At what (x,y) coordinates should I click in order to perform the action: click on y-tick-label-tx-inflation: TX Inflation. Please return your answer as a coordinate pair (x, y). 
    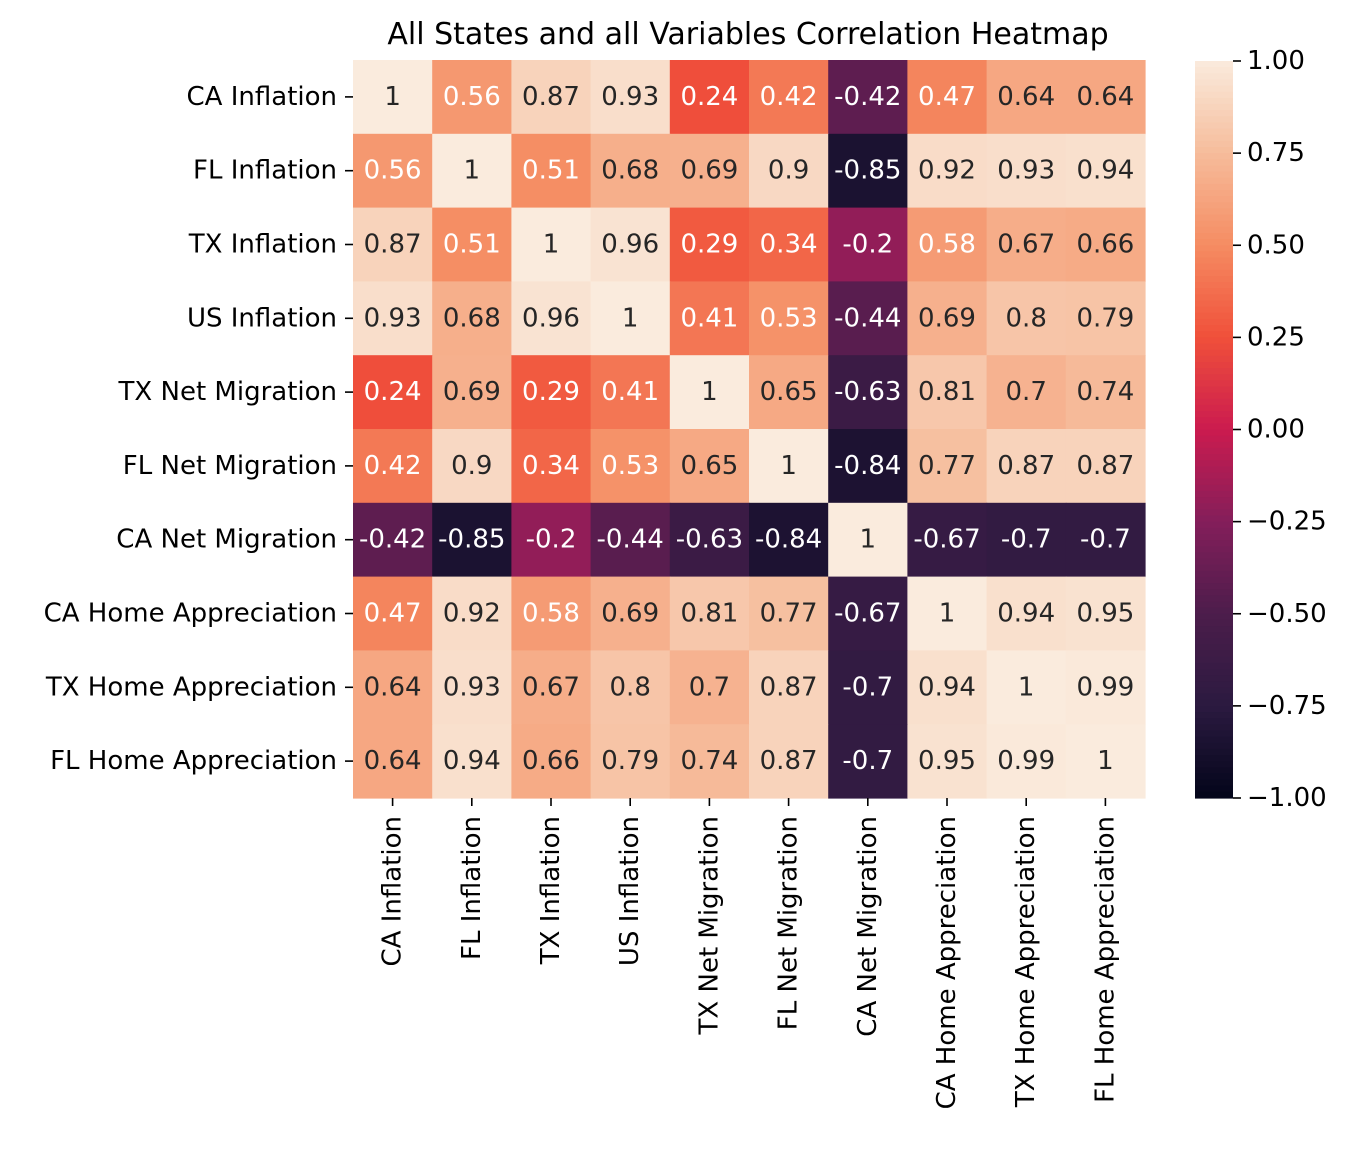
    Looking at the image, I should click on (262, 245).